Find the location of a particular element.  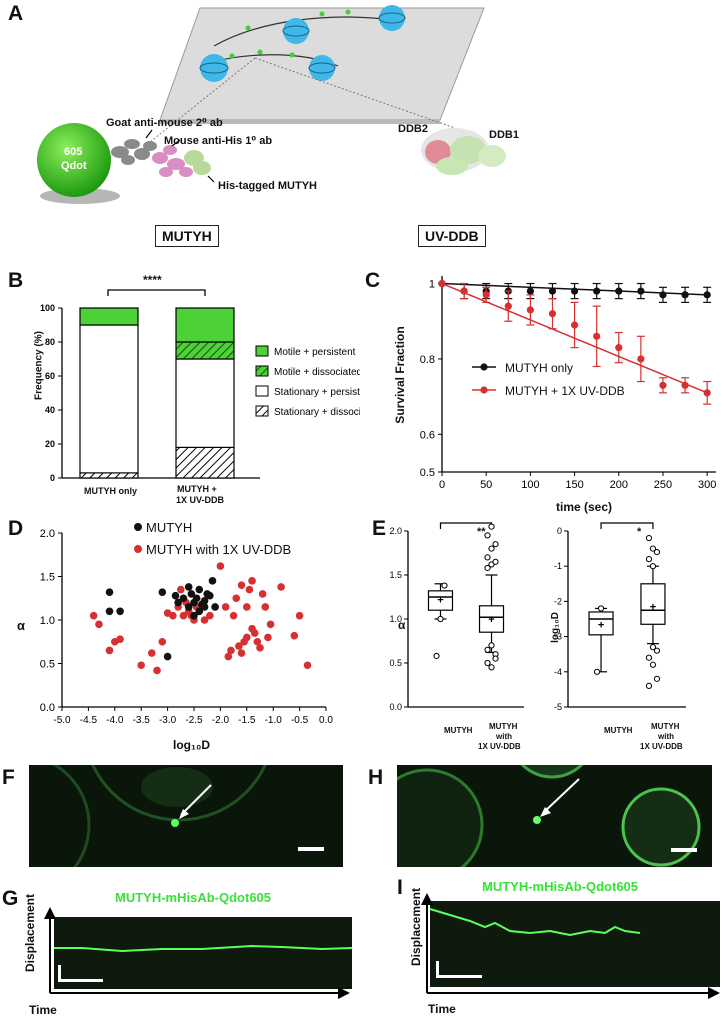

y-tick-label: 1.5 is located at coordinates (395, 575).